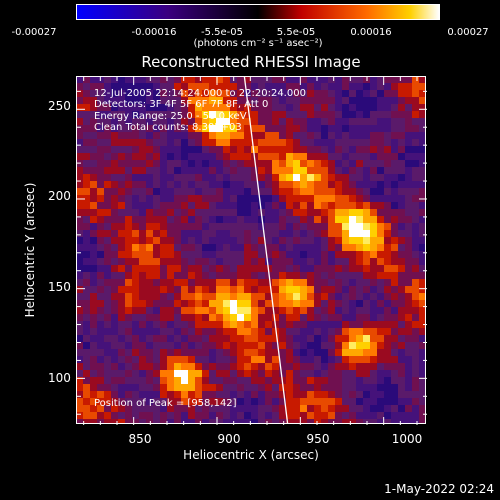 The height and width of the screenshot is (500, 500). What do you see at coordinates (371, 32) in the screenshot?
I see `colorbar-tick: 0.00016` at bounding box center [371, 32].